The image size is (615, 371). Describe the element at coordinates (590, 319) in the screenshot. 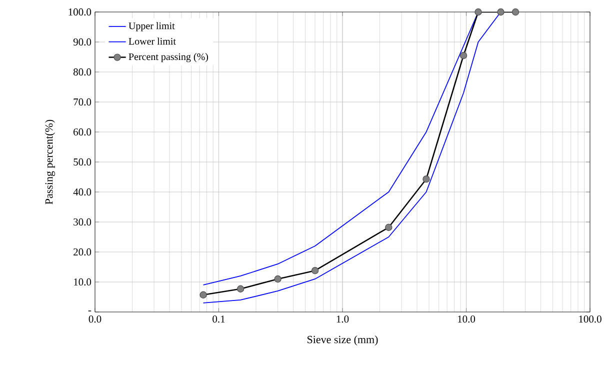

I see `x-tick-label: 100.0` at that location.